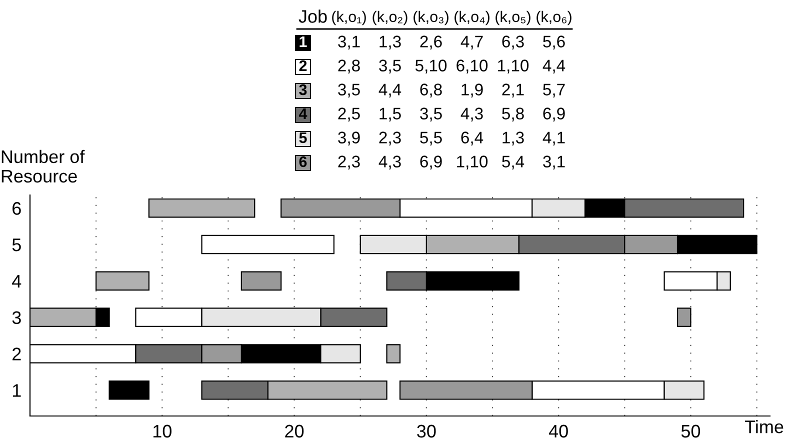  I want to click on text: 6,10, so click(472, 67).